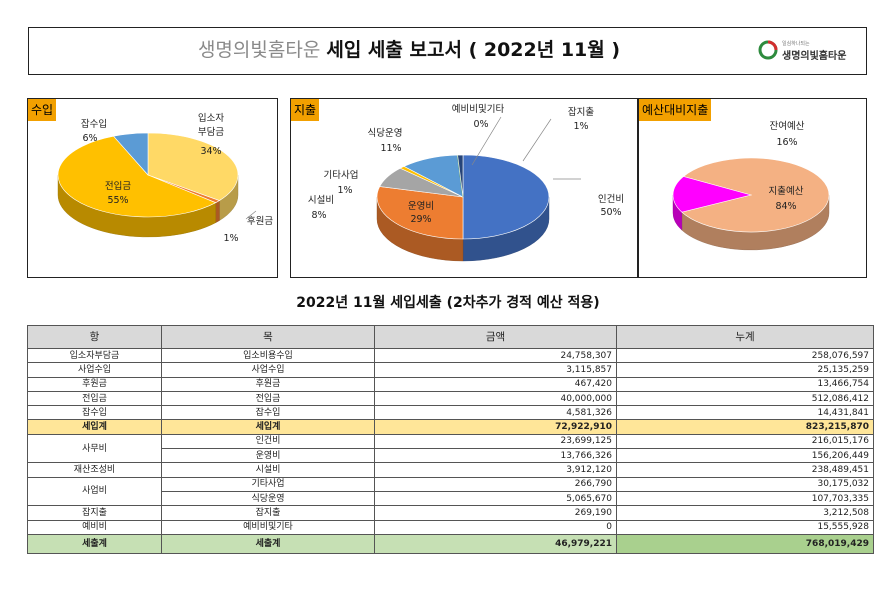  Describe the element at coordinates (745, 484) in the screenshot. I see `cell-cum: 30,175,032` at that location.